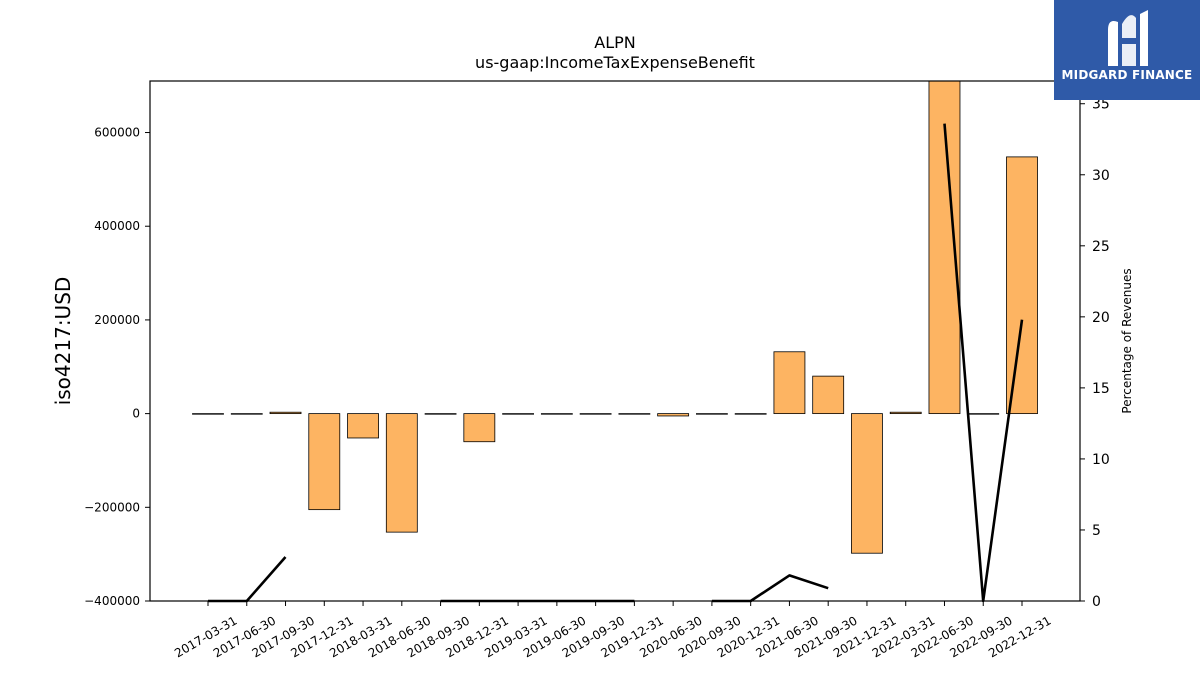  Describe the element at coordinates (1101, 176) in the screenshot. I see `y2-tick-label: 30` at that location.